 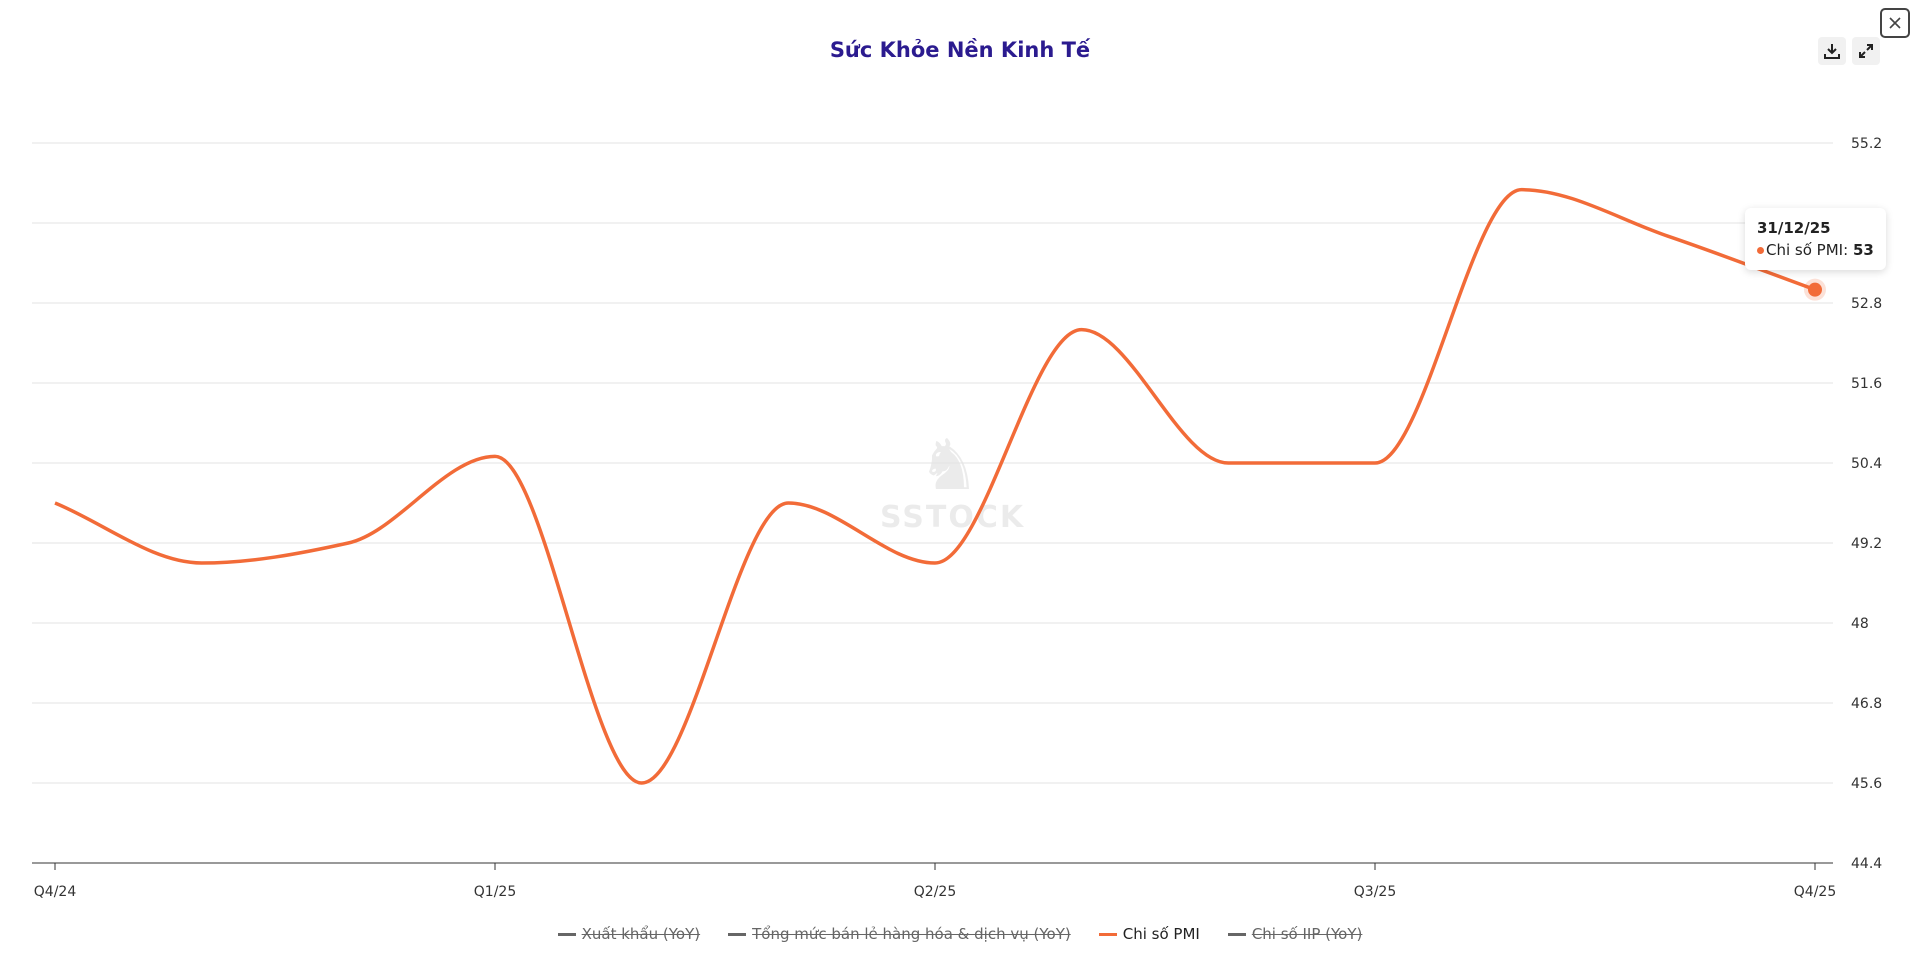 I want to click on y-tick-label: 48, so click(x=1860, y=624).